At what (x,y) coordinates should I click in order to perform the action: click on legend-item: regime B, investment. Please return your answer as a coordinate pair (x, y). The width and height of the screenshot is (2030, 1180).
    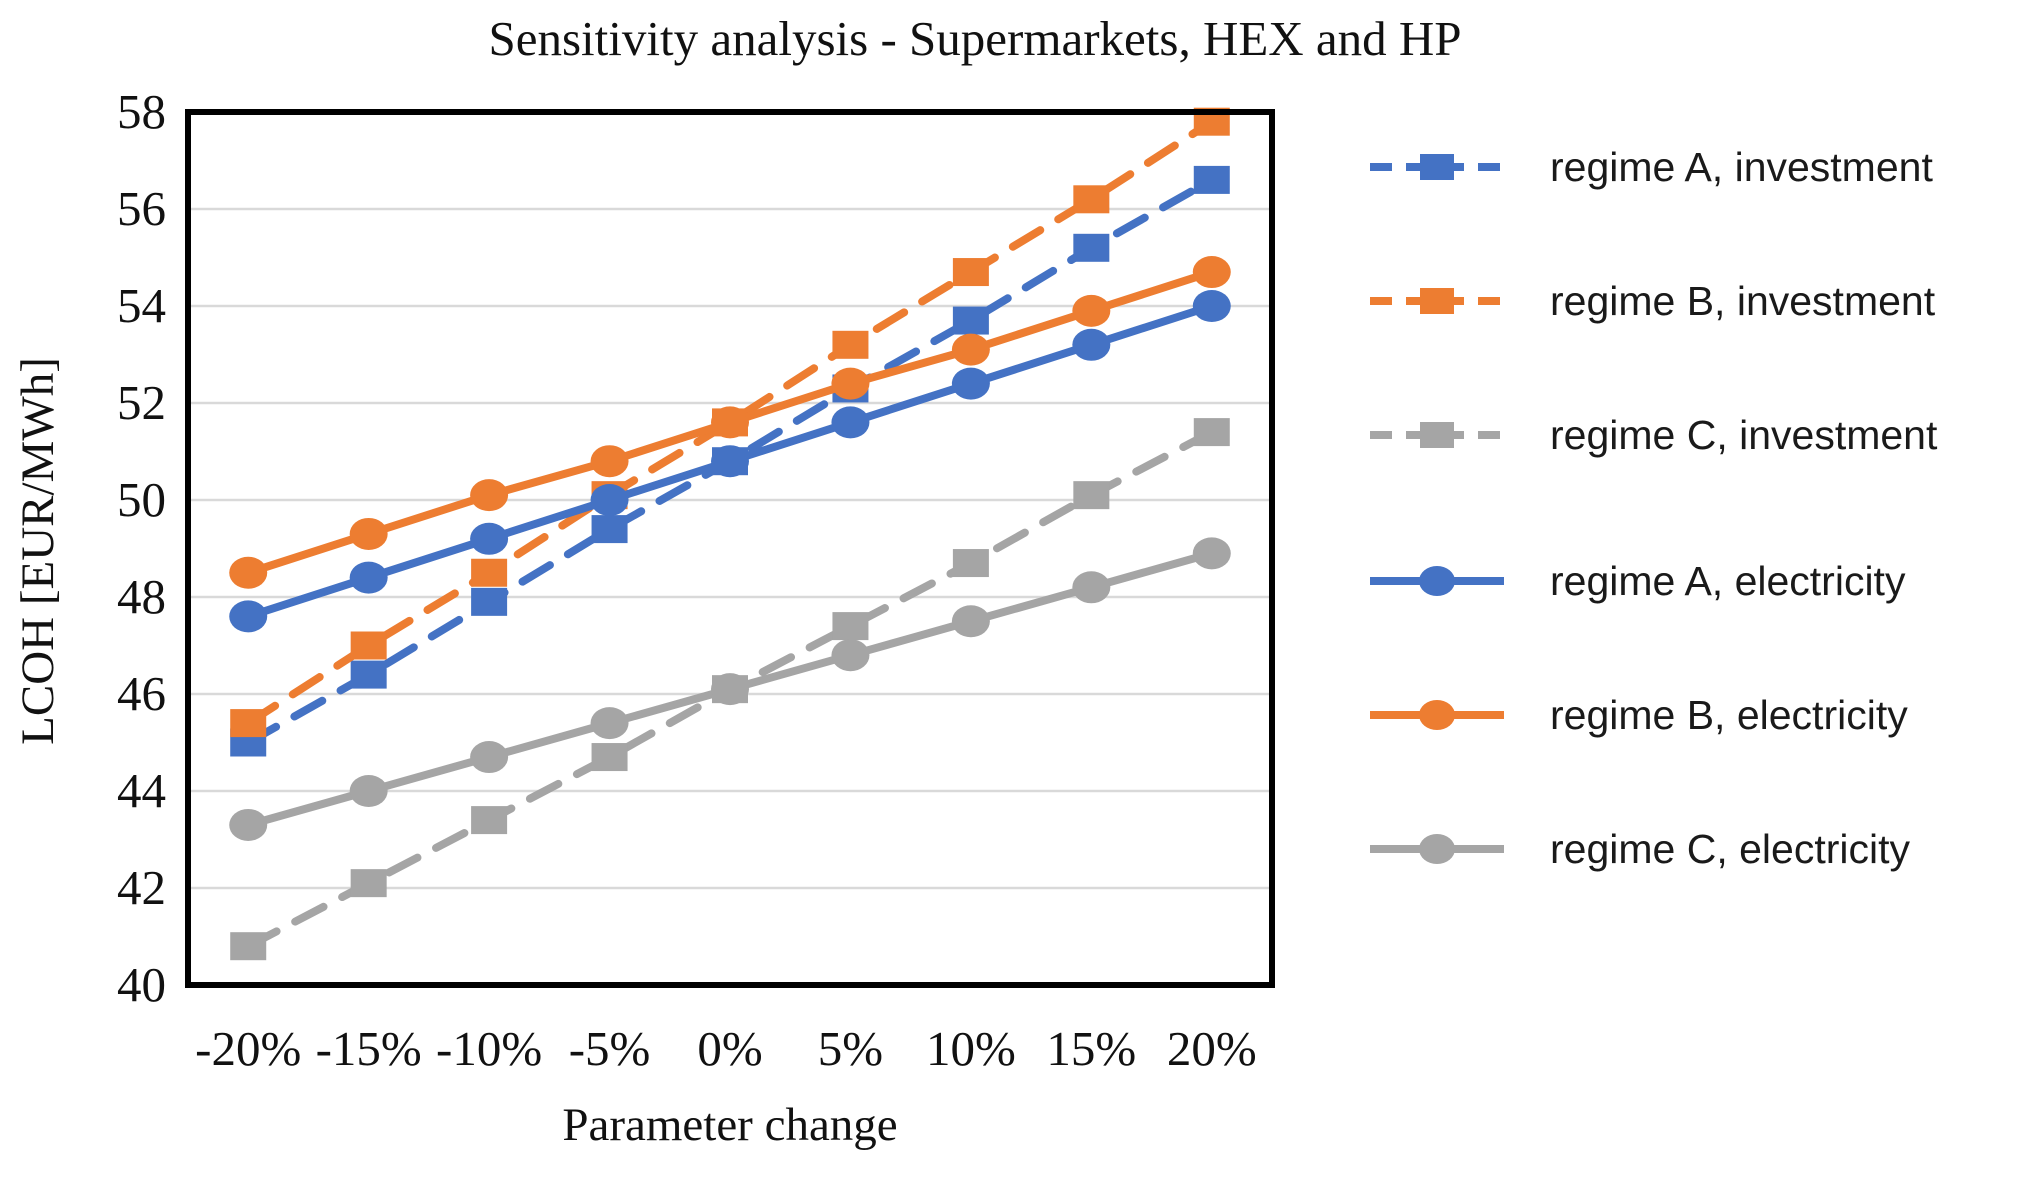
    Looking at the image, I should click on (1698, 301).